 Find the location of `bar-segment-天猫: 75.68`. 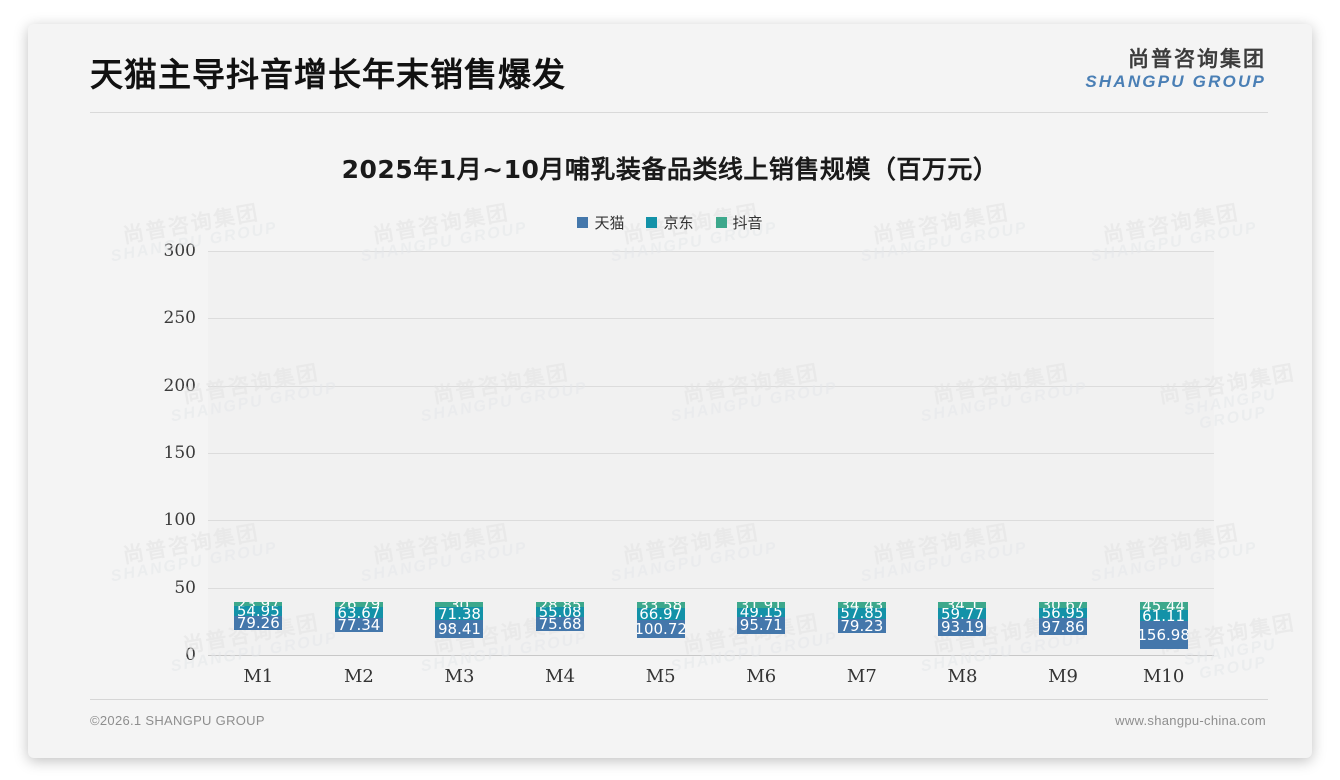

bar-segment-天猫: 75.68 is located at coordinates (560, 624).